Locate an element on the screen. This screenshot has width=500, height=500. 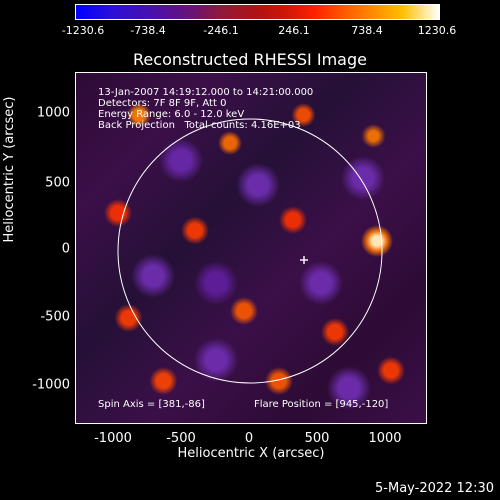
y-tick-label: -1000 is located at coordinates (51, 385).